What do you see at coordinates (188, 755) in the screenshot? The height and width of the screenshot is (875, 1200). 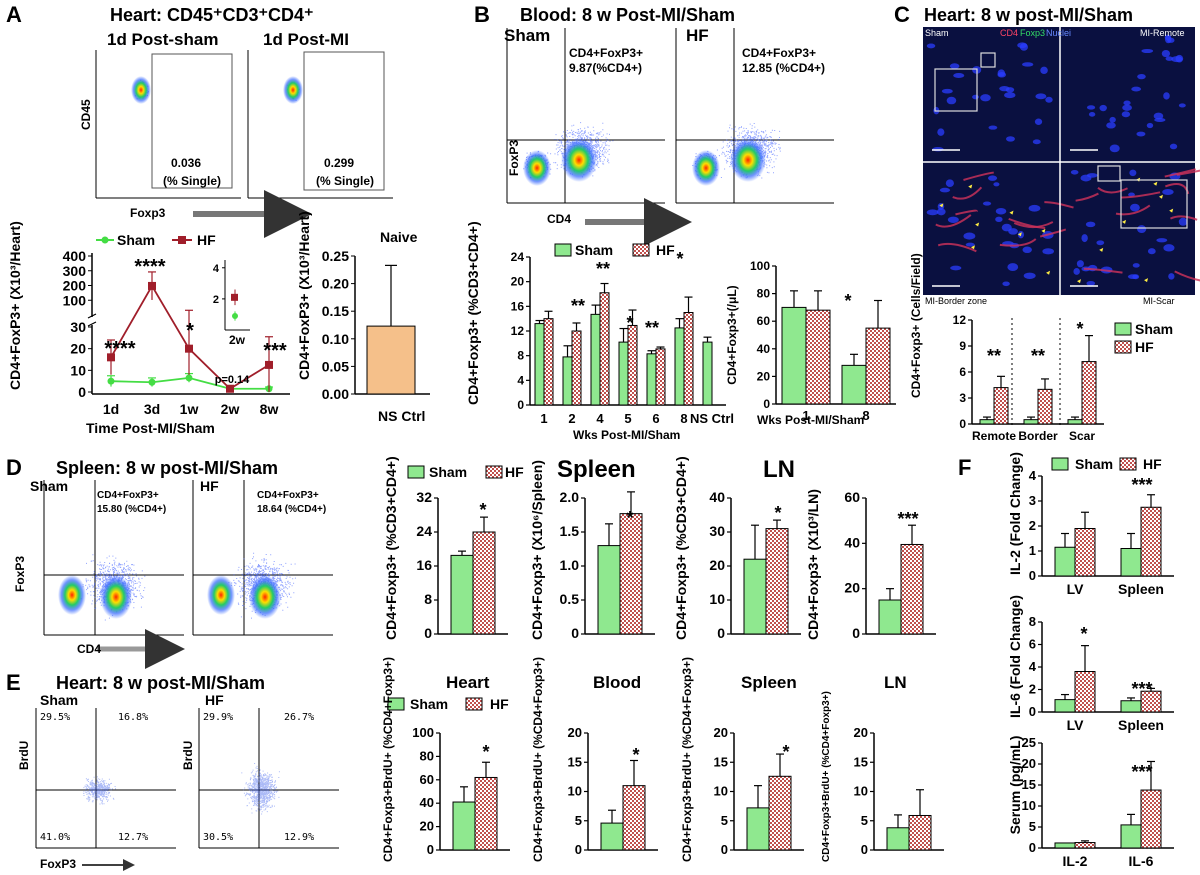 I see `e-right-y-label: BrdU` at bounding box center [188, 755].